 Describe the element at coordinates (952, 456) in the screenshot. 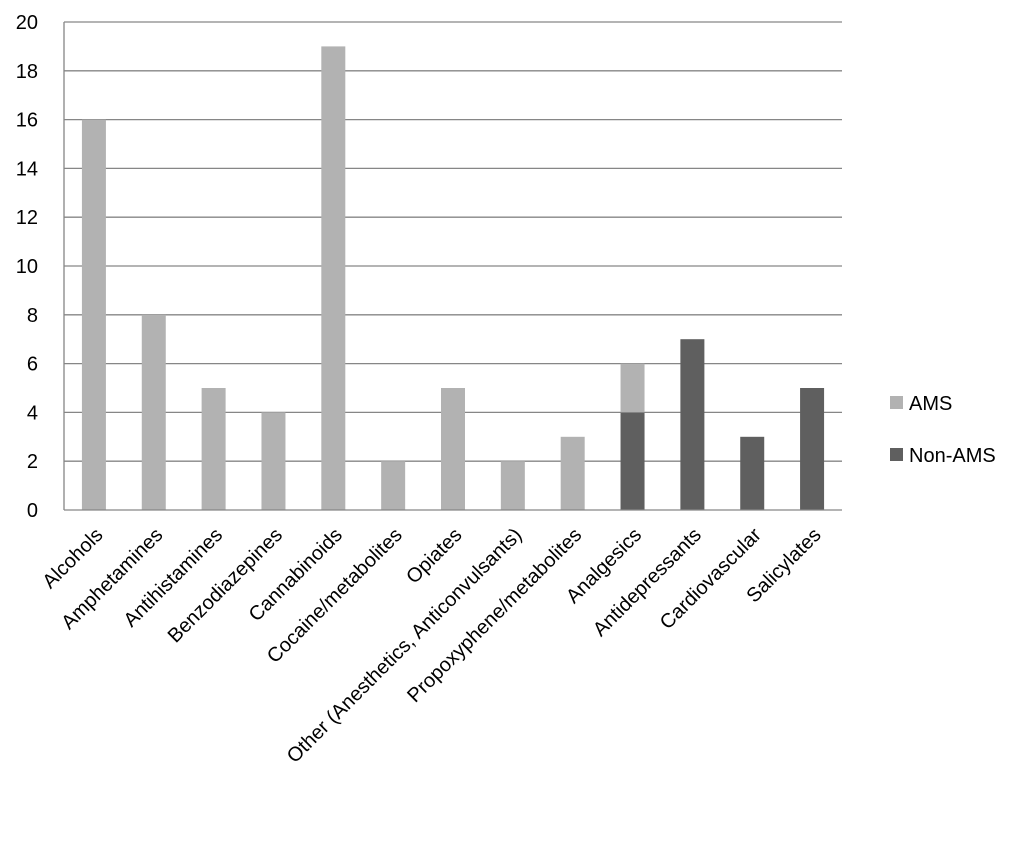

I see `legend-label: Non-AMS` at that location.